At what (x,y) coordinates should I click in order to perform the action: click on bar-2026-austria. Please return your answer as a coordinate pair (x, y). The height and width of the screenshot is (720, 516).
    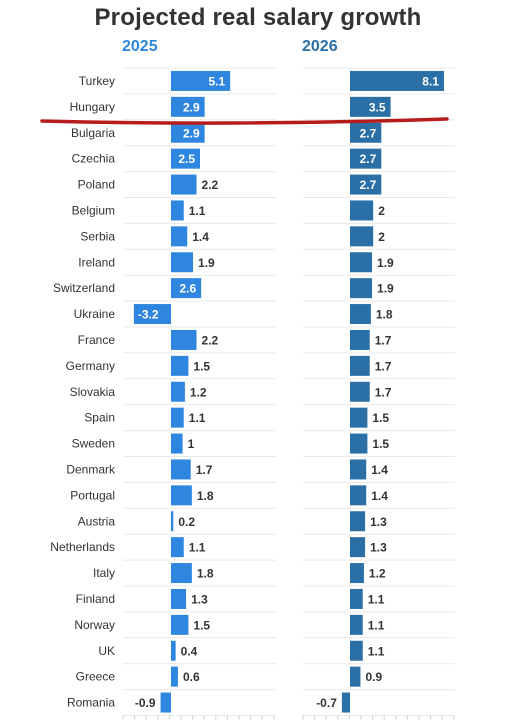
    Looking at the image, I should click on (358, 521).